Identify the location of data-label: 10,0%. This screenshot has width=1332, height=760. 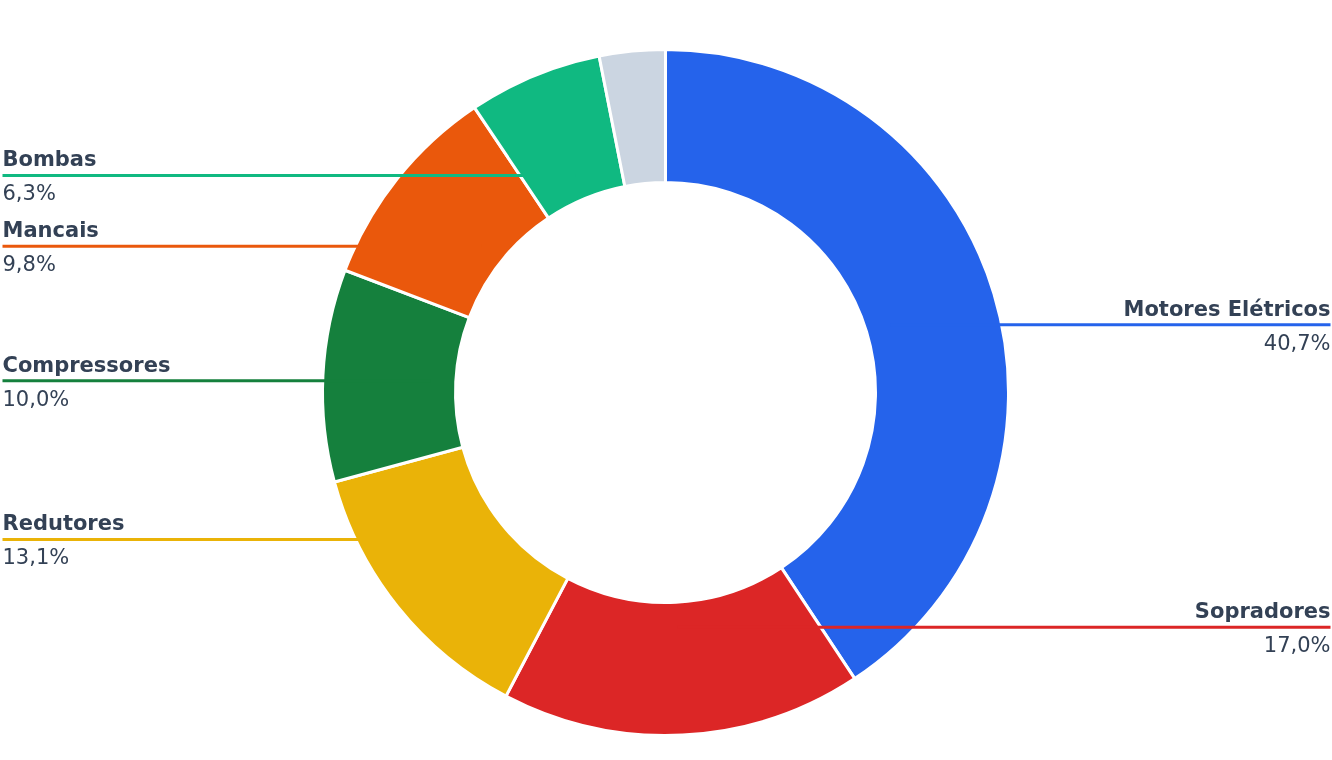
(36, 398).